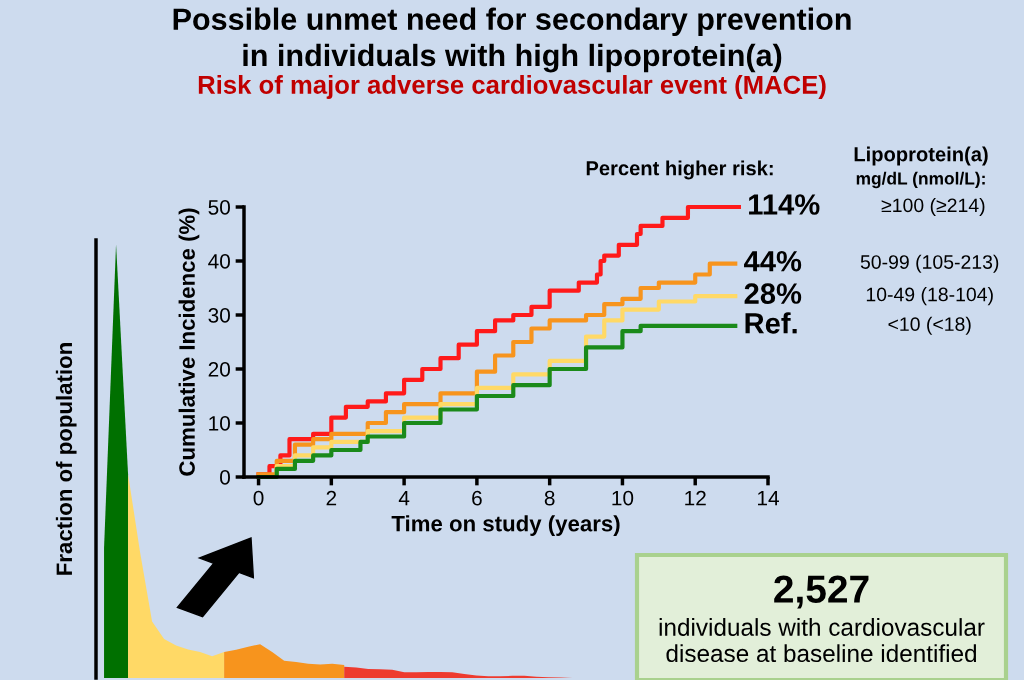 This screenshot has height=680, width=1024. I want to click on y-tick-label: 0, so click(225, 477).